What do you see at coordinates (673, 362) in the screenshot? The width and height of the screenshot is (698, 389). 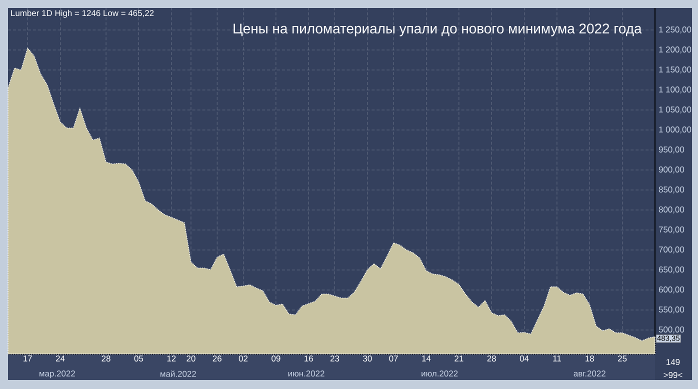 I see `text: 149` at bounding box center [673, 362].